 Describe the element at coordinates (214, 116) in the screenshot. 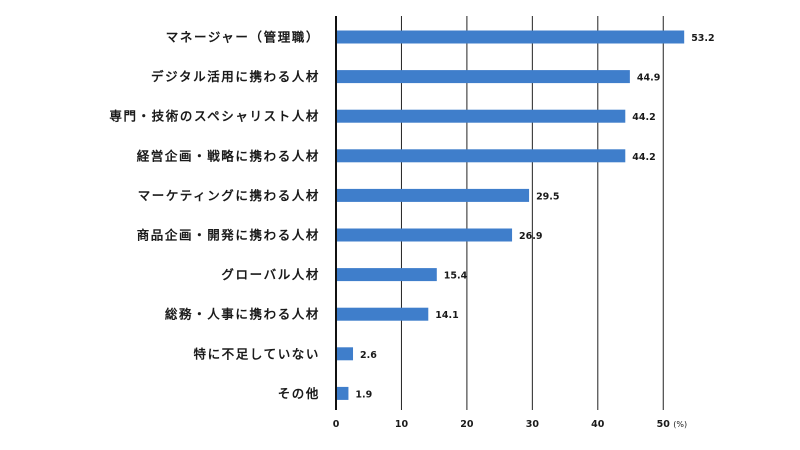

I see `category-label: 専門・技術のスペシャリスト人材` at that location.